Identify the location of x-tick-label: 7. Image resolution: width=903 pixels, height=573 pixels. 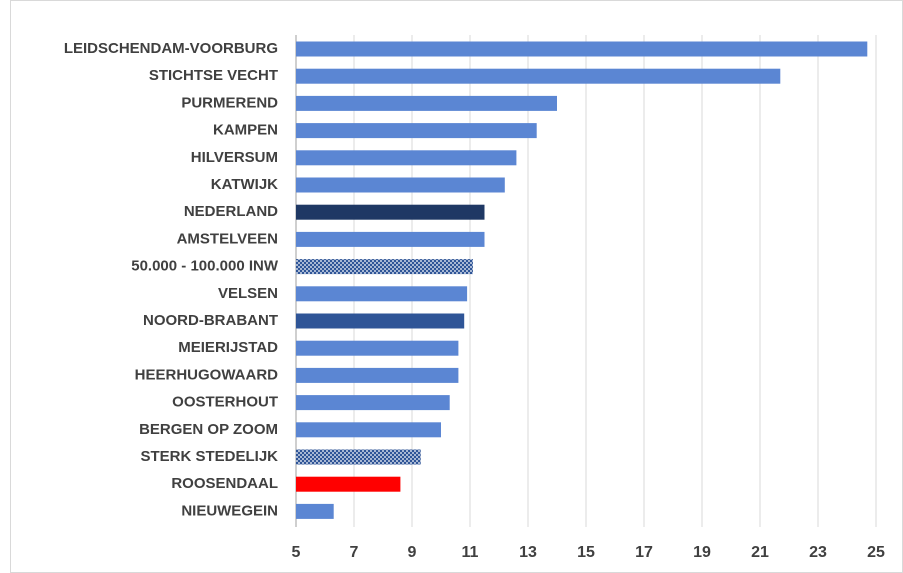
(354, 552).